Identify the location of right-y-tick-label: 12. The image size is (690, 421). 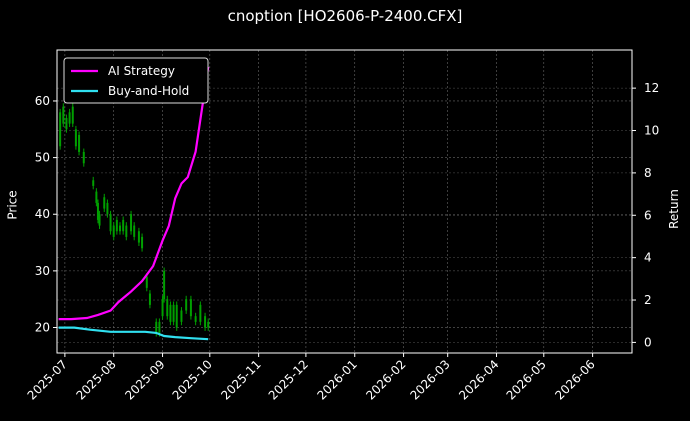
(651, 88).